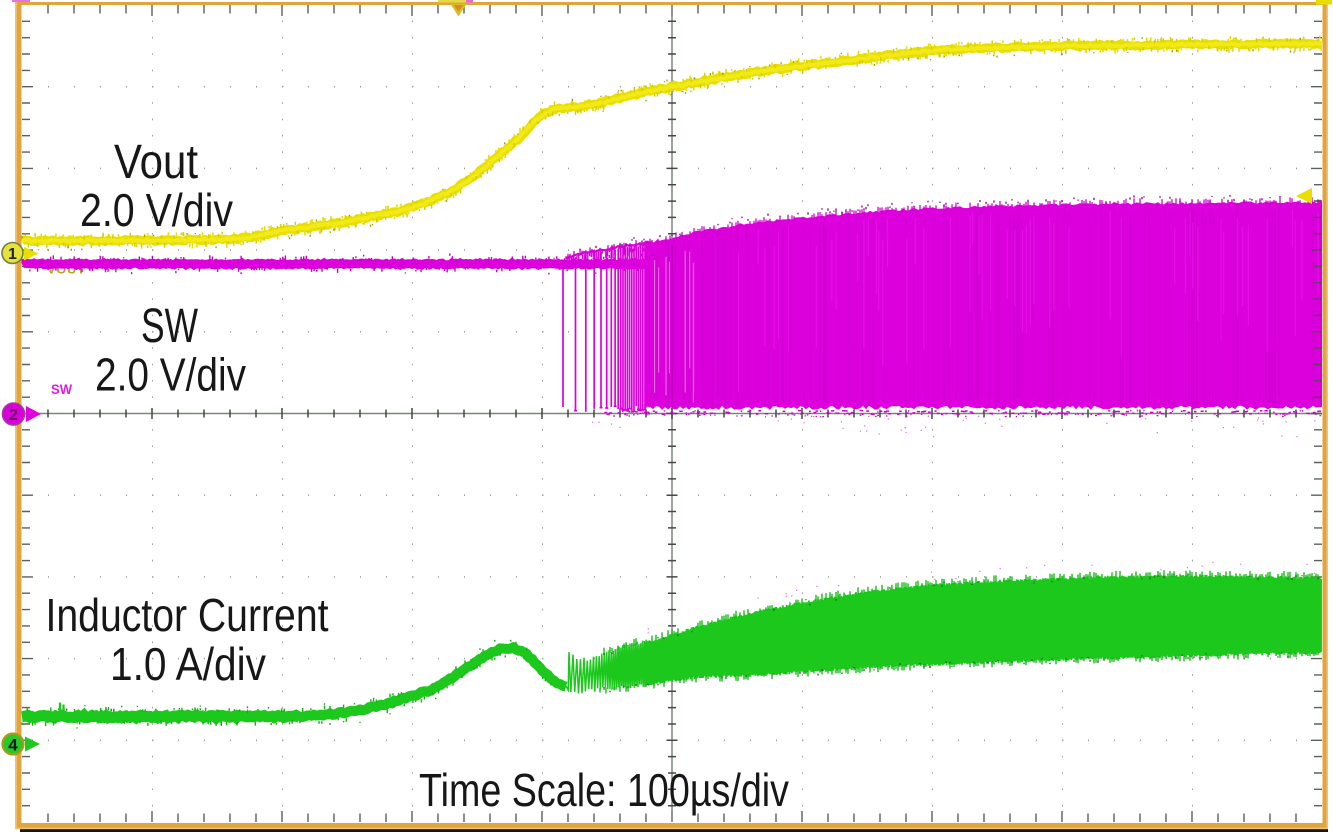  I want to click on svg-text: Time Scale: 100µs/div, so click(604, 790).